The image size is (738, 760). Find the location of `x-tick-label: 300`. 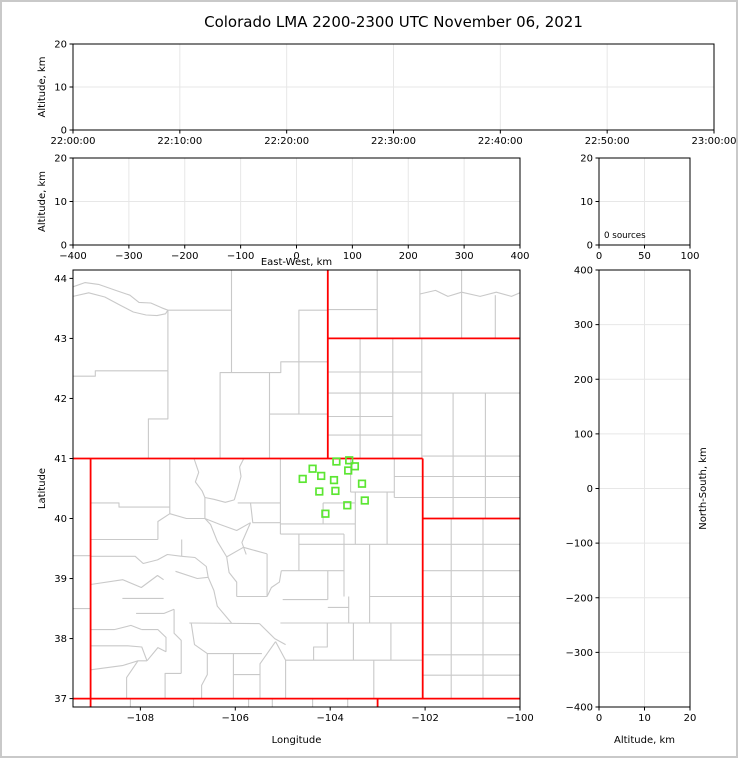

x-tick-label: 300 is located at coordinates (464, 256).